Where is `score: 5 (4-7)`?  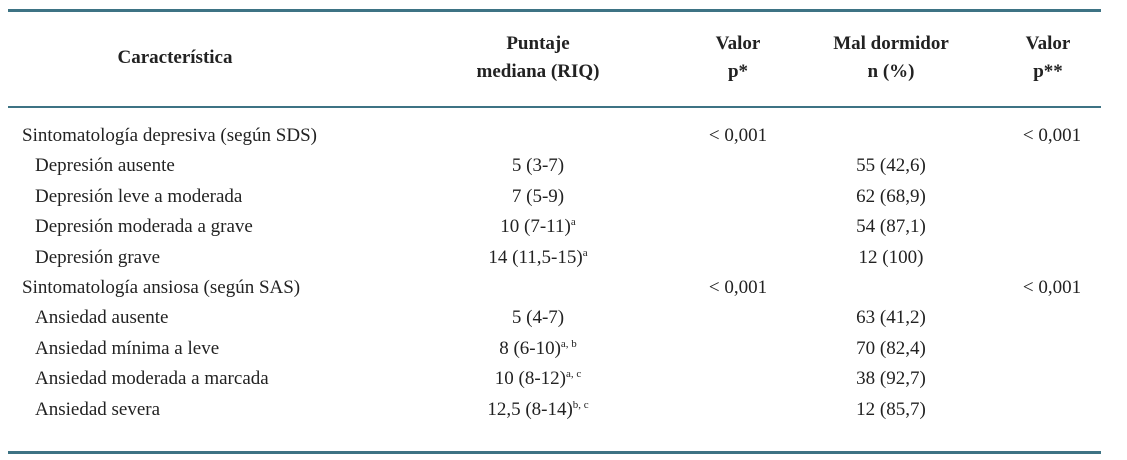
score: 5 (4-7) is located at coordinates (538, 318).